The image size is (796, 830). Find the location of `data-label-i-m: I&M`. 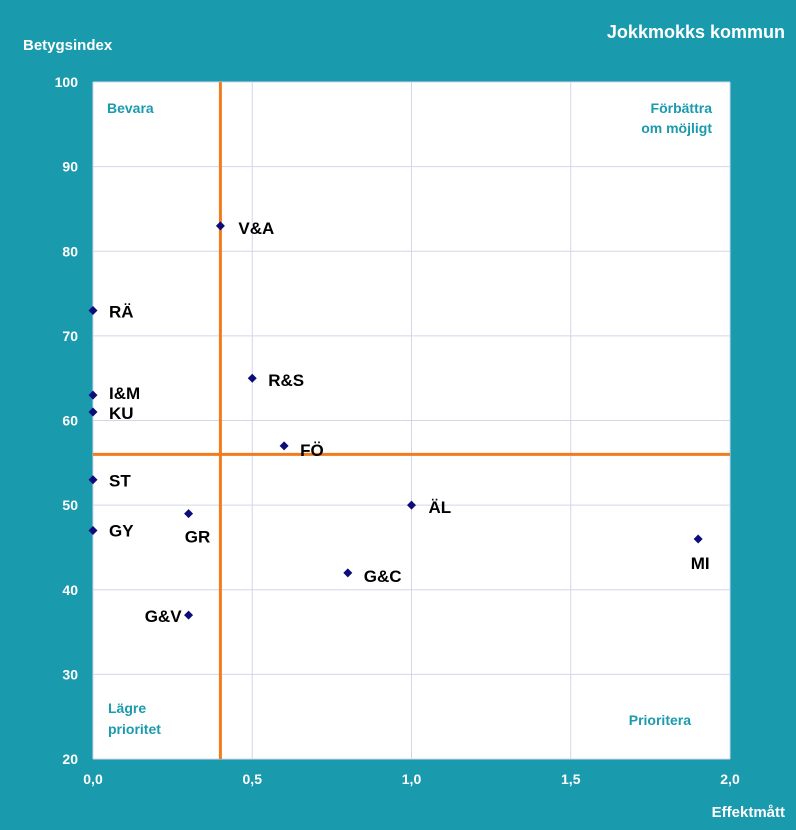

data-label-i-m: I&M is located at coordinates (124, 393).